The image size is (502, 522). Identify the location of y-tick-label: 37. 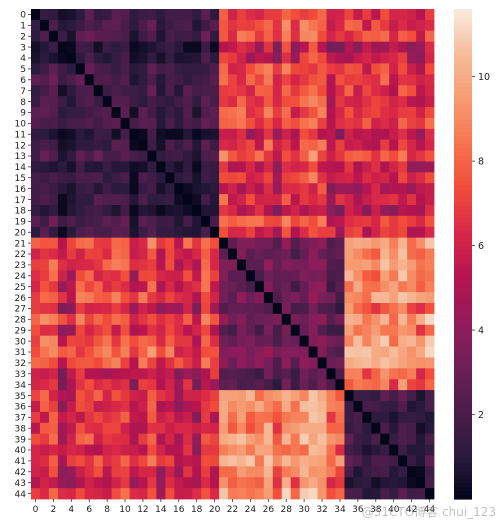
(20, 419).